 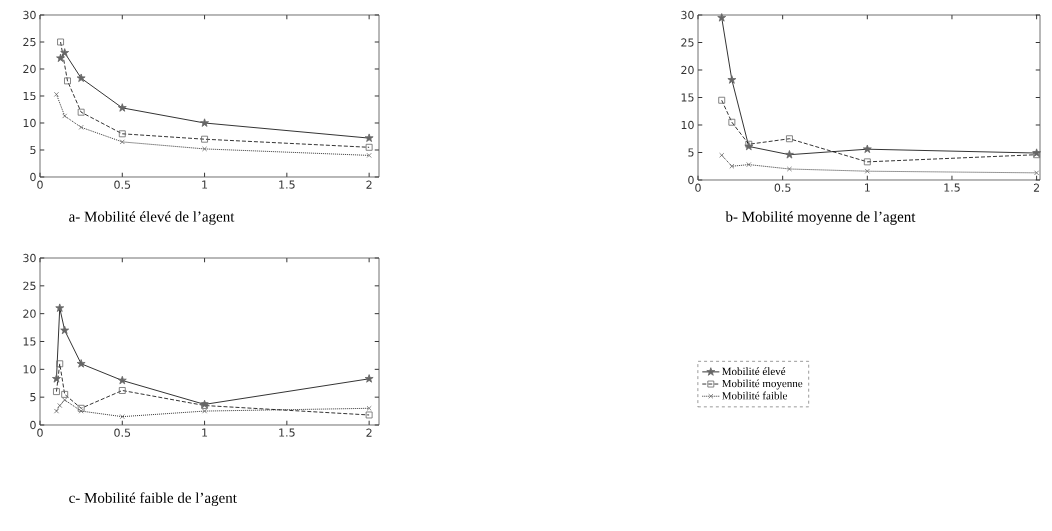 What do you see at coordinates (152, 218) in the screenshot?
I see `text: a- Mobilité élevé de l’agent` at bounding box center [152, 218].